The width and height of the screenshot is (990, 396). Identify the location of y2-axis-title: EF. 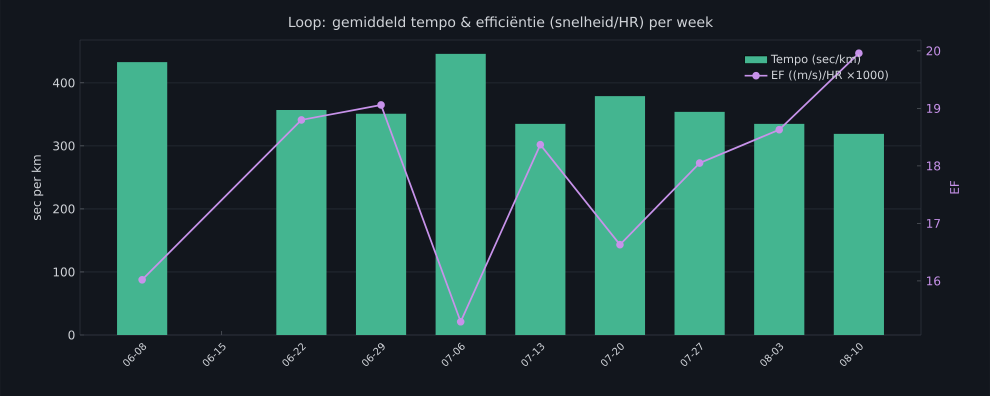
(954, 187).